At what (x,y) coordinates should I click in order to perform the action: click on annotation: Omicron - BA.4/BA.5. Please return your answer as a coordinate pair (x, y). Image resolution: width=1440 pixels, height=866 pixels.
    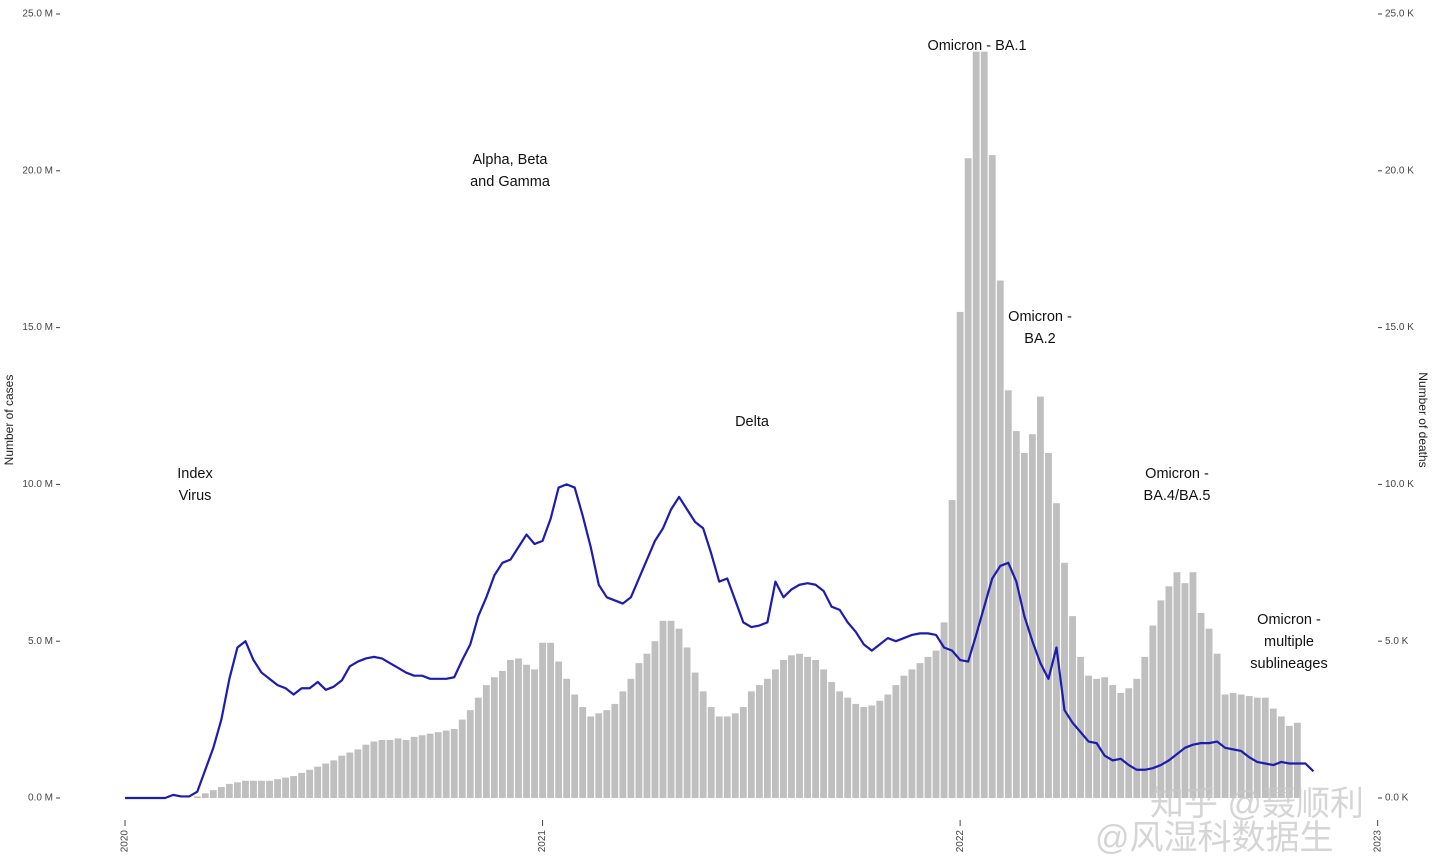
    Looking at the image, I should click on (1177, 485).